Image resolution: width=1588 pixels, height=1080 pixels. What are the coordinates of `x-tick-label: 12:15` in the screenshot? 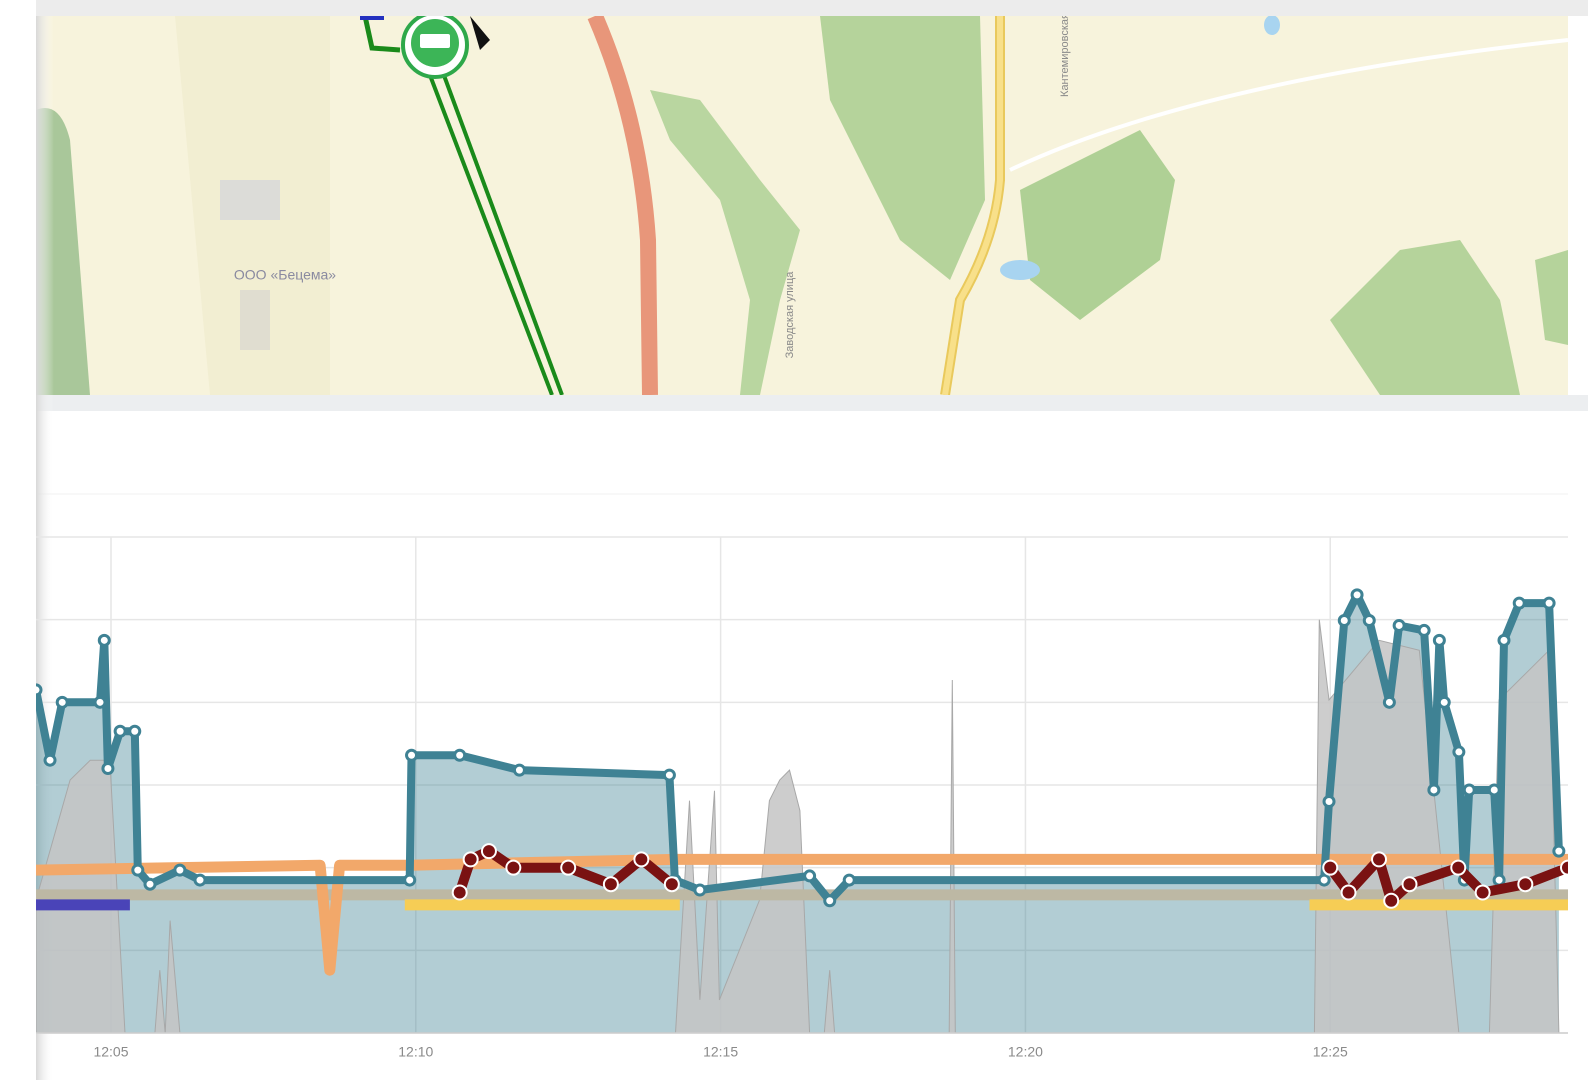 It's located at (720, 1052).